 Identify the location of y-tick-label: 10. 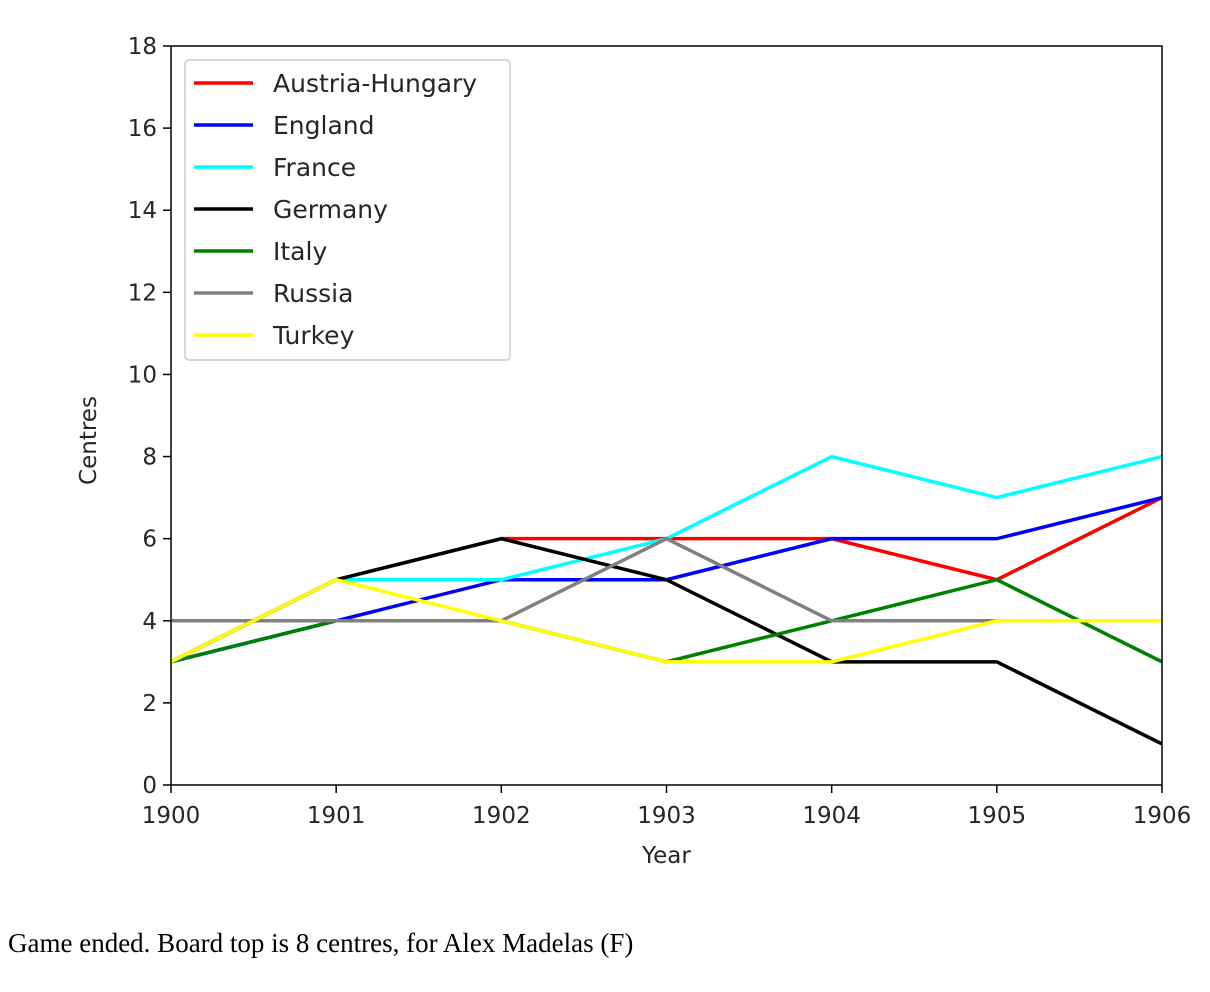
(142, 375).